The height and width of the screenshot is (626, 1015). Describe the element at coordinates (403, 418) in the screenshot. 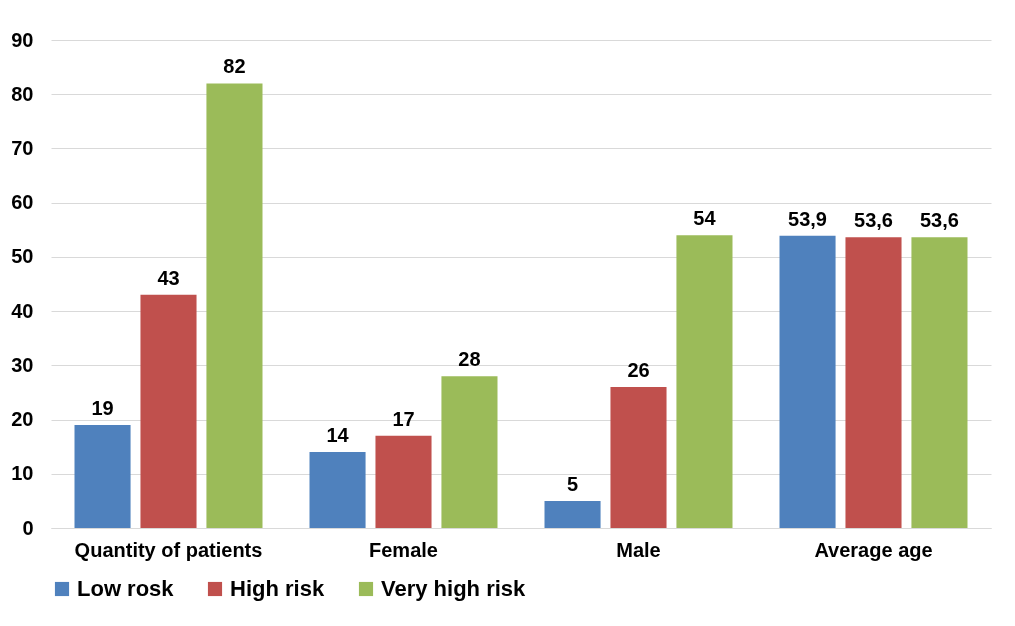

I see `data-label: 17` at that location.